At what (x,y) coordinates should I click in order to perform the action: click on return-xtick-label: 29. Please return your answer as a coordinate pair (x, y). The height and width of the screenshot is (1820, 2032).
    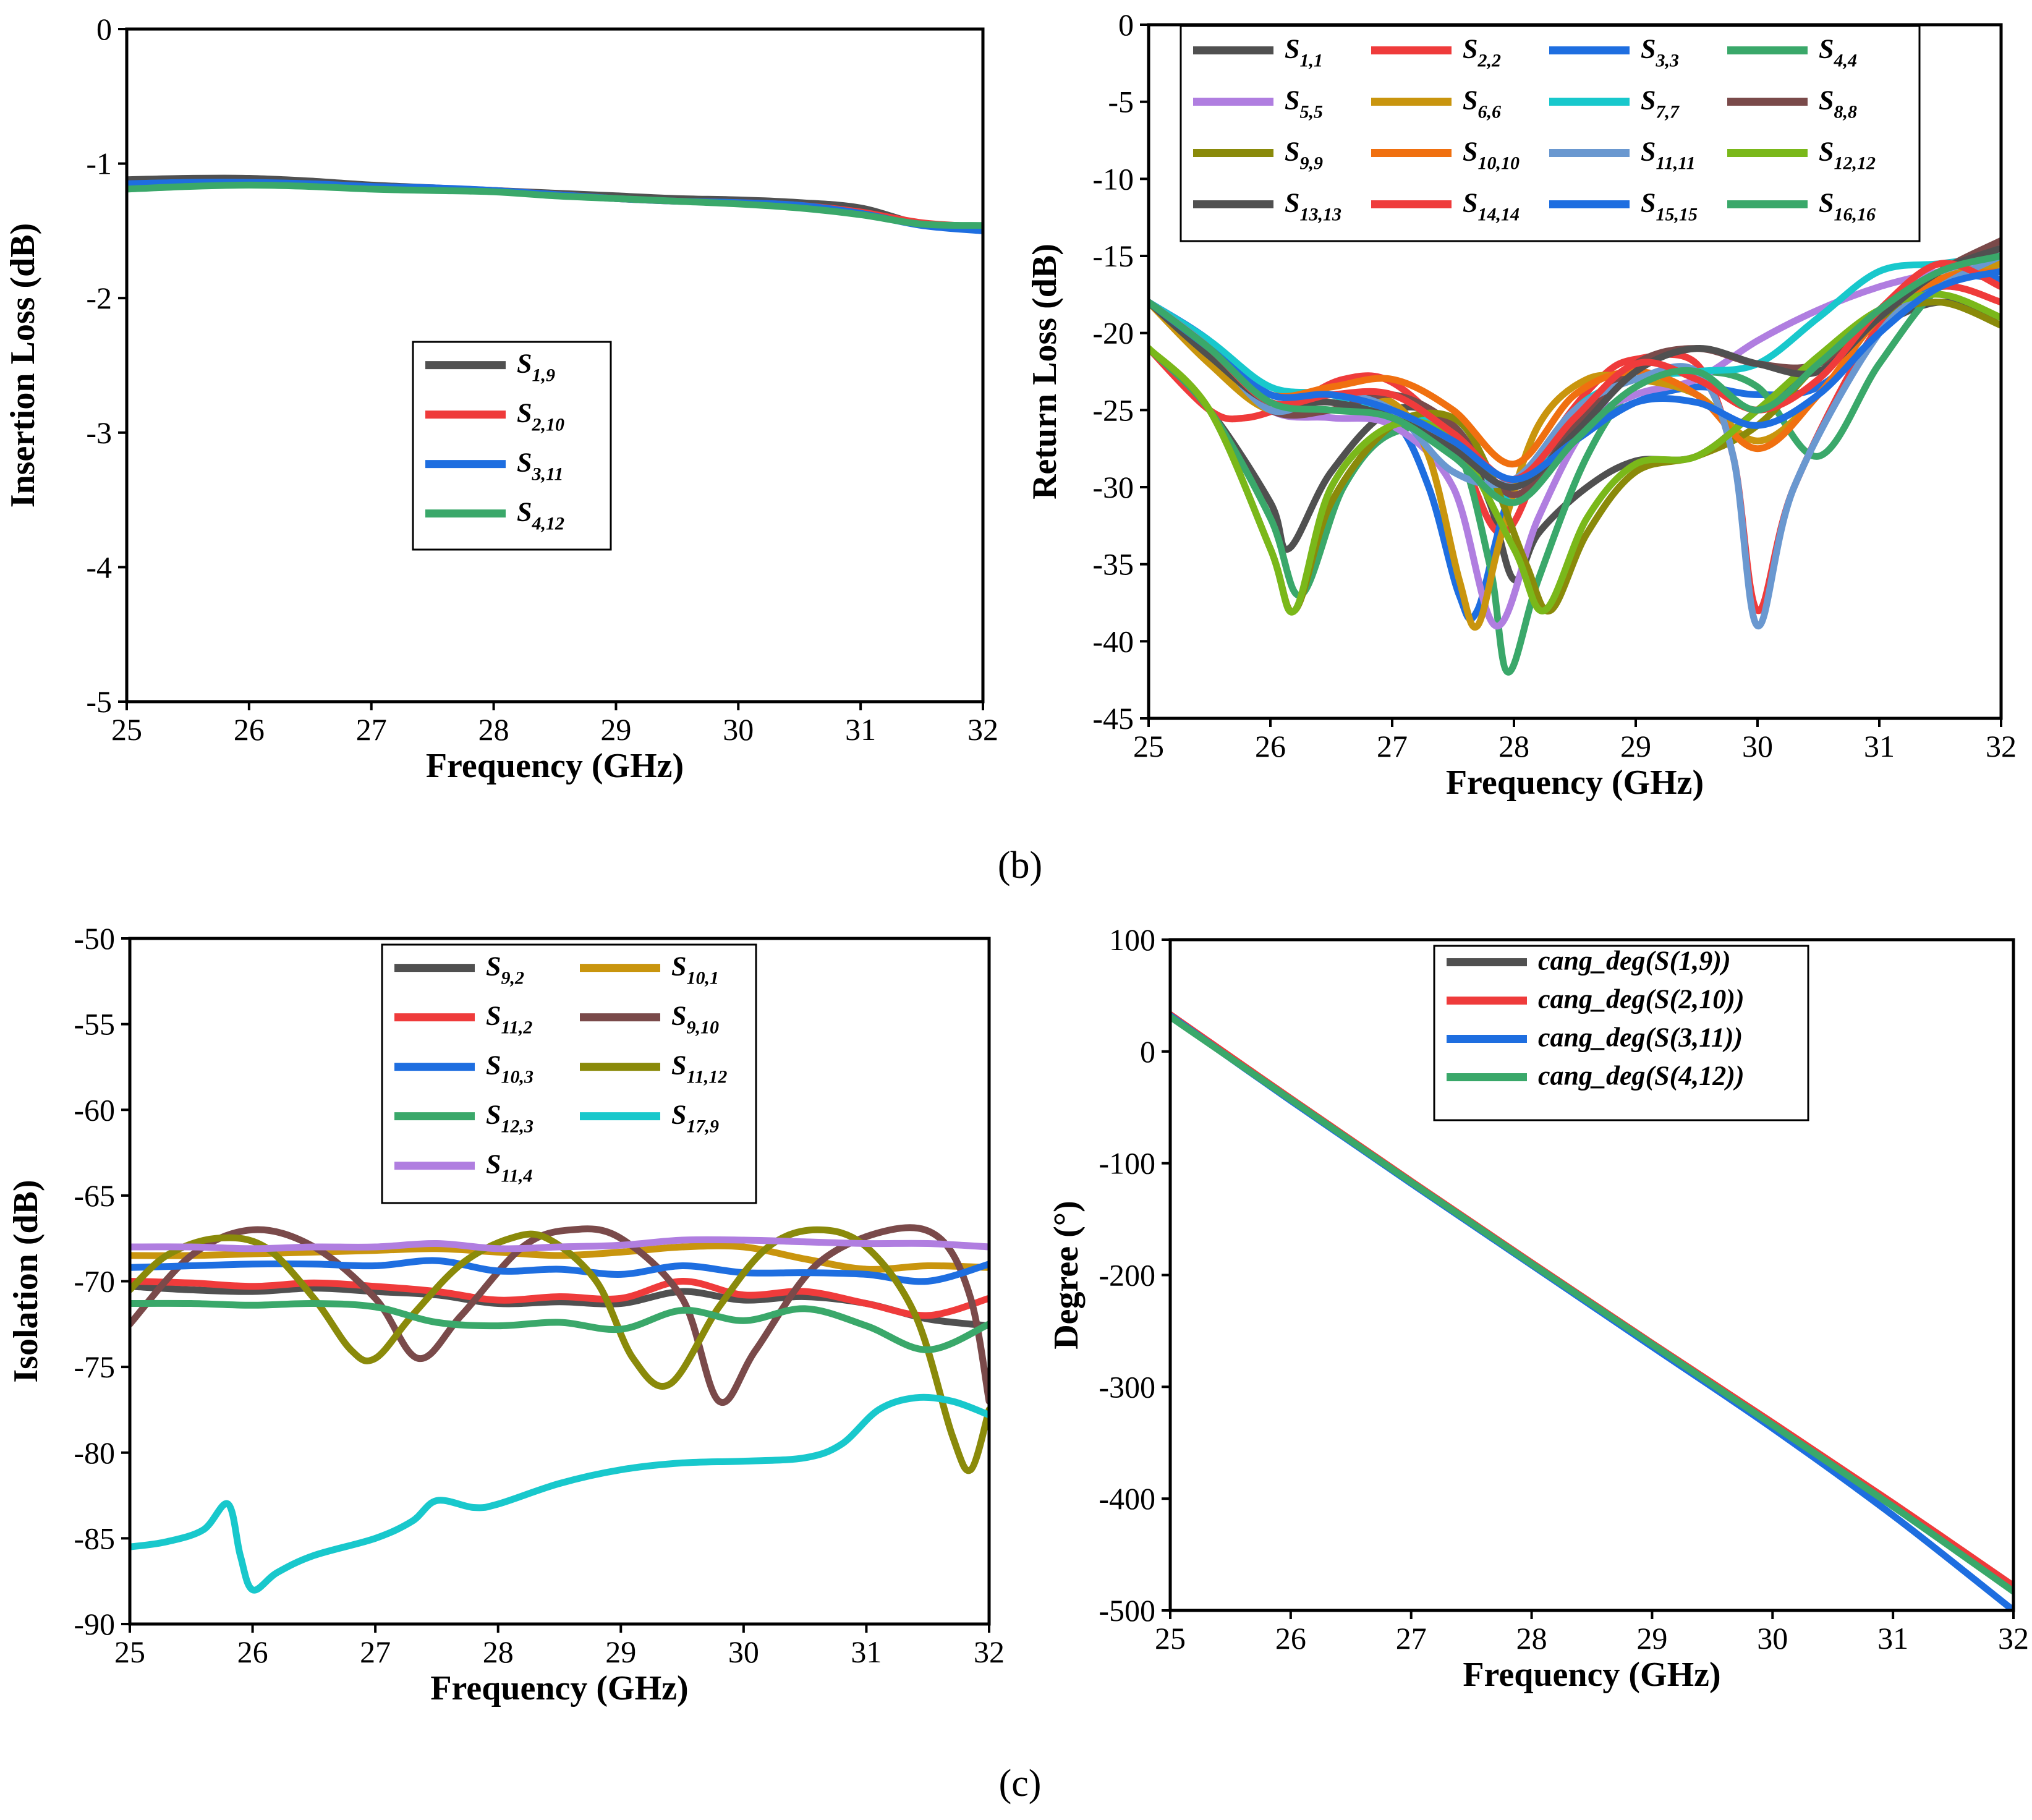
    Looking at the image, I should click on (1635, 746).